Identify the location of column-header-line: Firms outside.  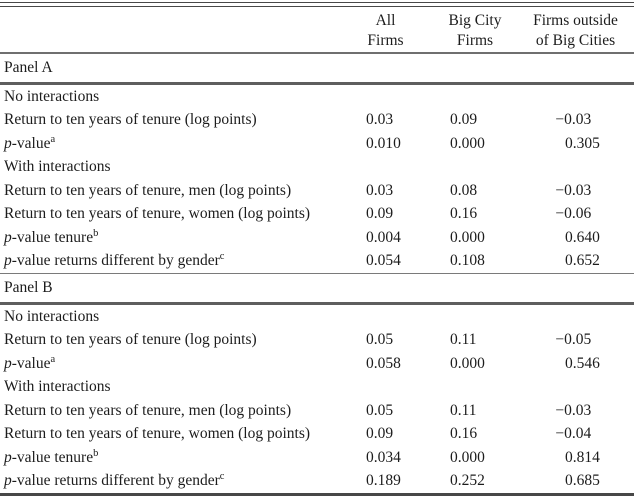
(575, 20).